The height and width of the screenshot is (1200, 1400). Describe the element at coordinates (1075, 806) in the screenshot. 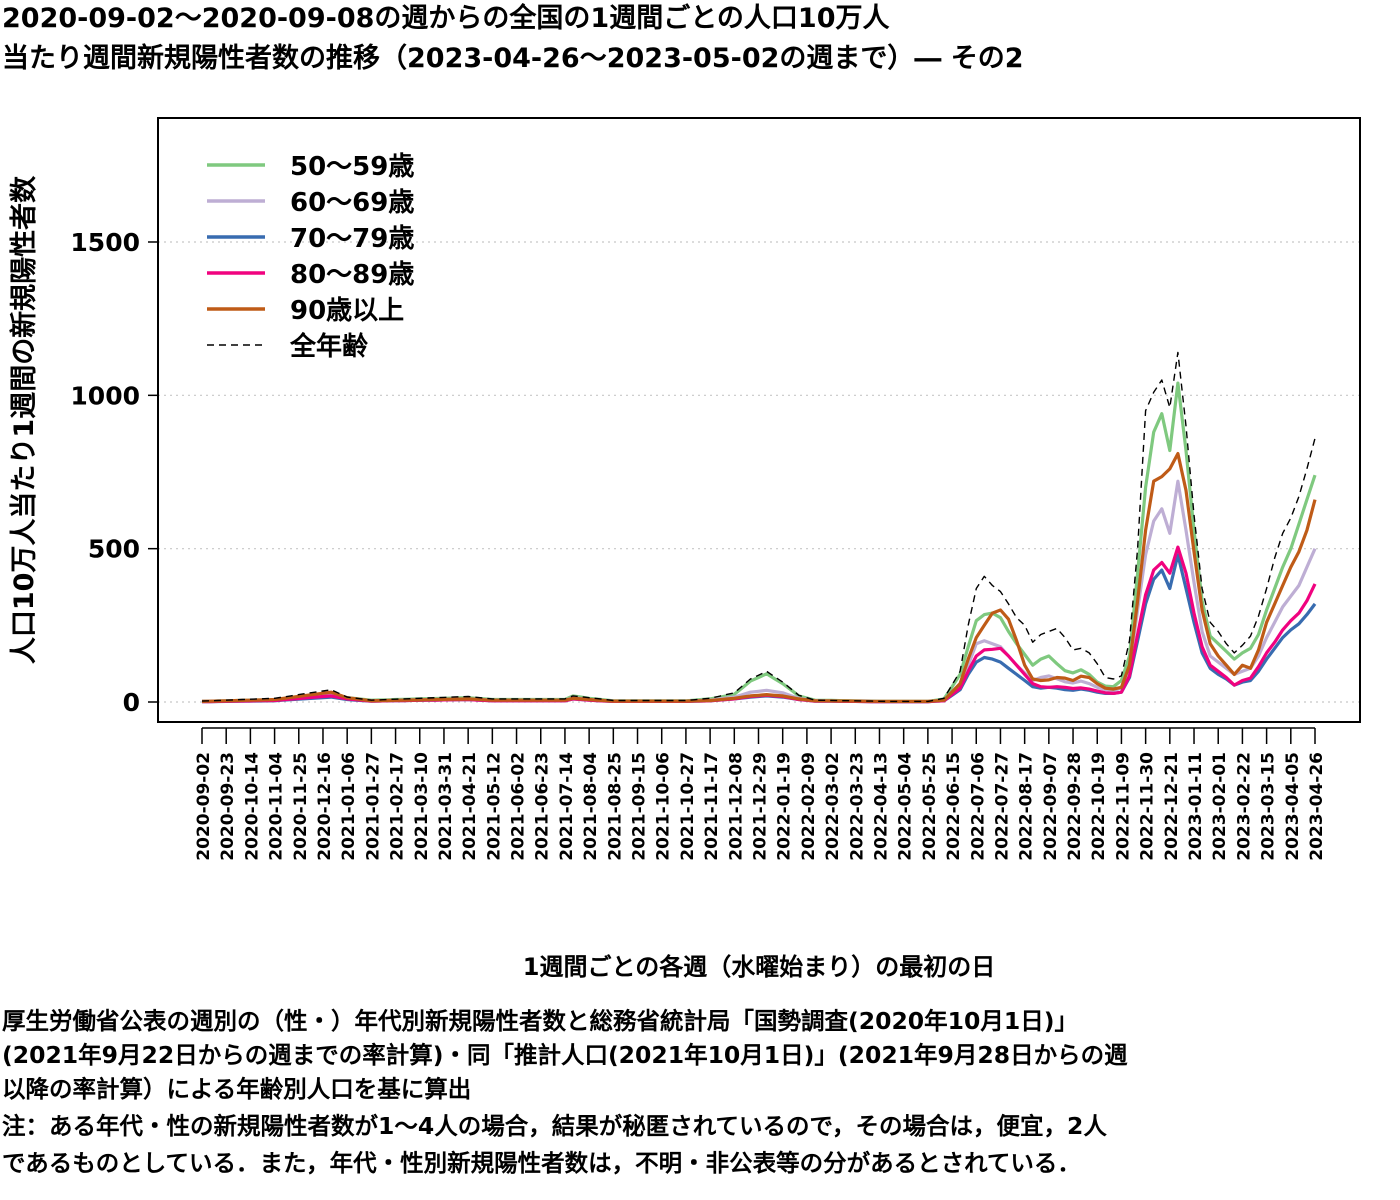

I see `x-tick-label: 2022-09-28` at that location.